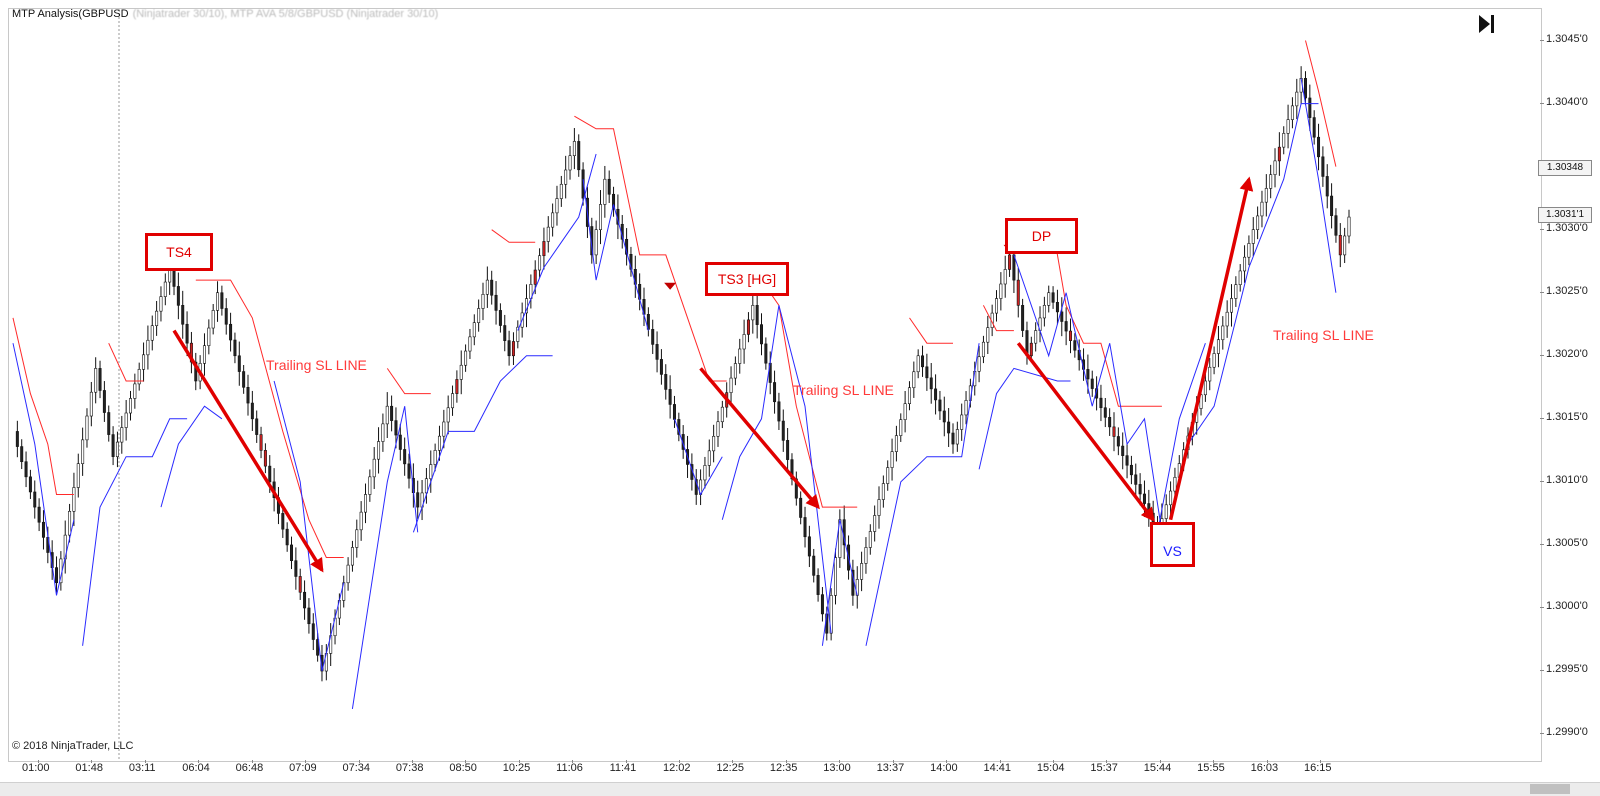  I want to click on scroll-to-end-icon, so click(1487, 24).